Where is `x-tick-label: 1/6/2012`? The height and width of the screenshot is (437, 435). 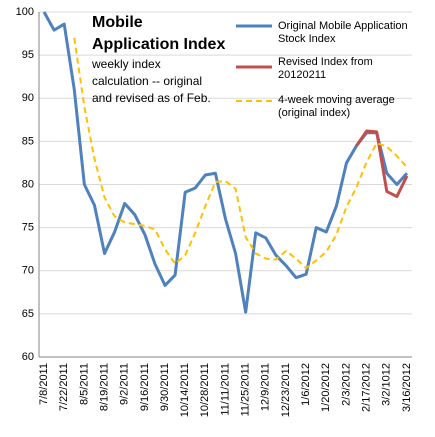
x-tick-label: 1/6/2012 is located at coordinates (306, 384).